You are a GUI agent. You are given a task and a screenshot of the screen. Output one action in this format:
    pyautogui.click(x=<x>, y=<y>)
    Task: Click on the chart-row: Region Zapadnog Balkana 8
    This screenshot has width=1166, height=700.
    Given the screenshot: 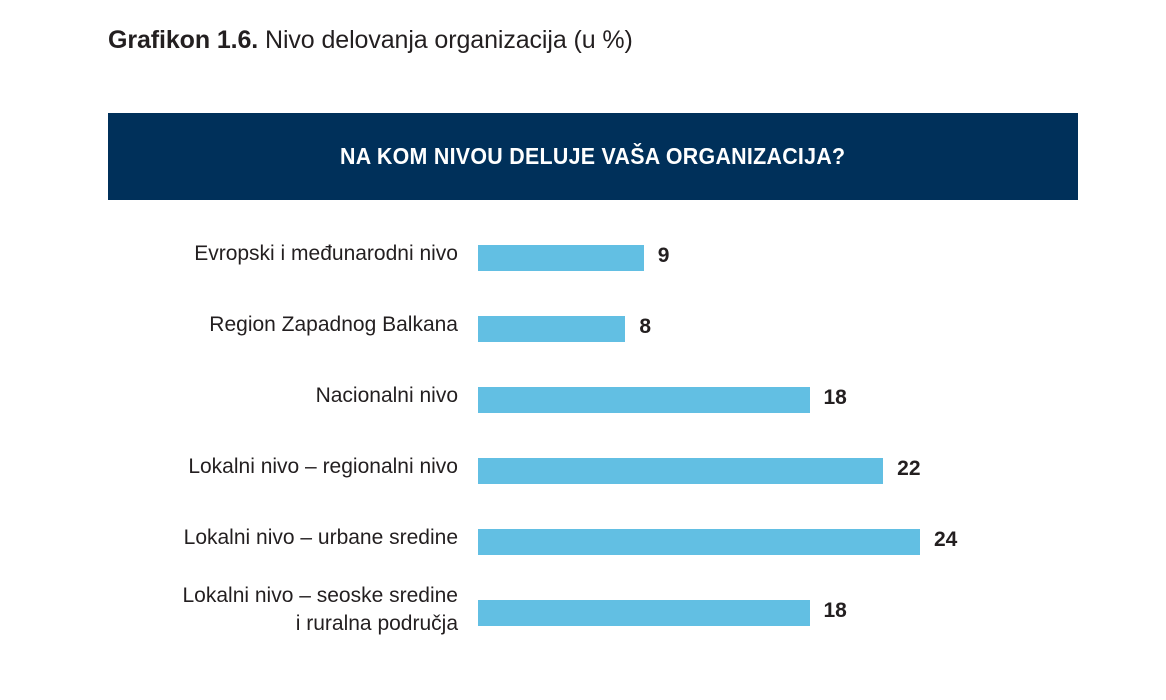 What is the action you would take?
    pyautogui.click(x=583, y=328)
    